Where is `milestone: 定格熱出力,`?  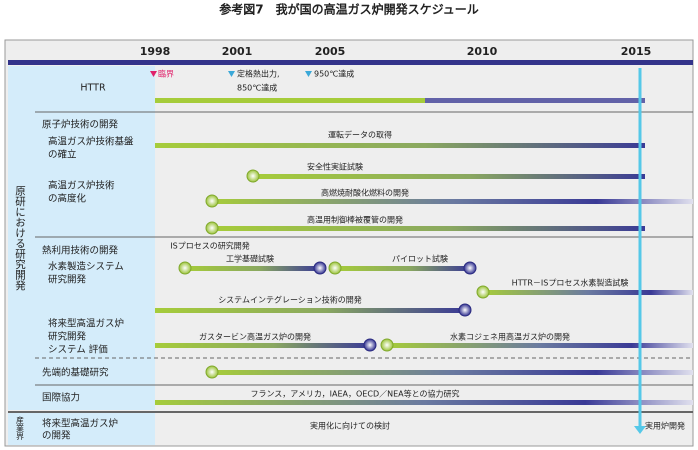 milestone: 定格熱出力, is located at coordinates (258, 74).